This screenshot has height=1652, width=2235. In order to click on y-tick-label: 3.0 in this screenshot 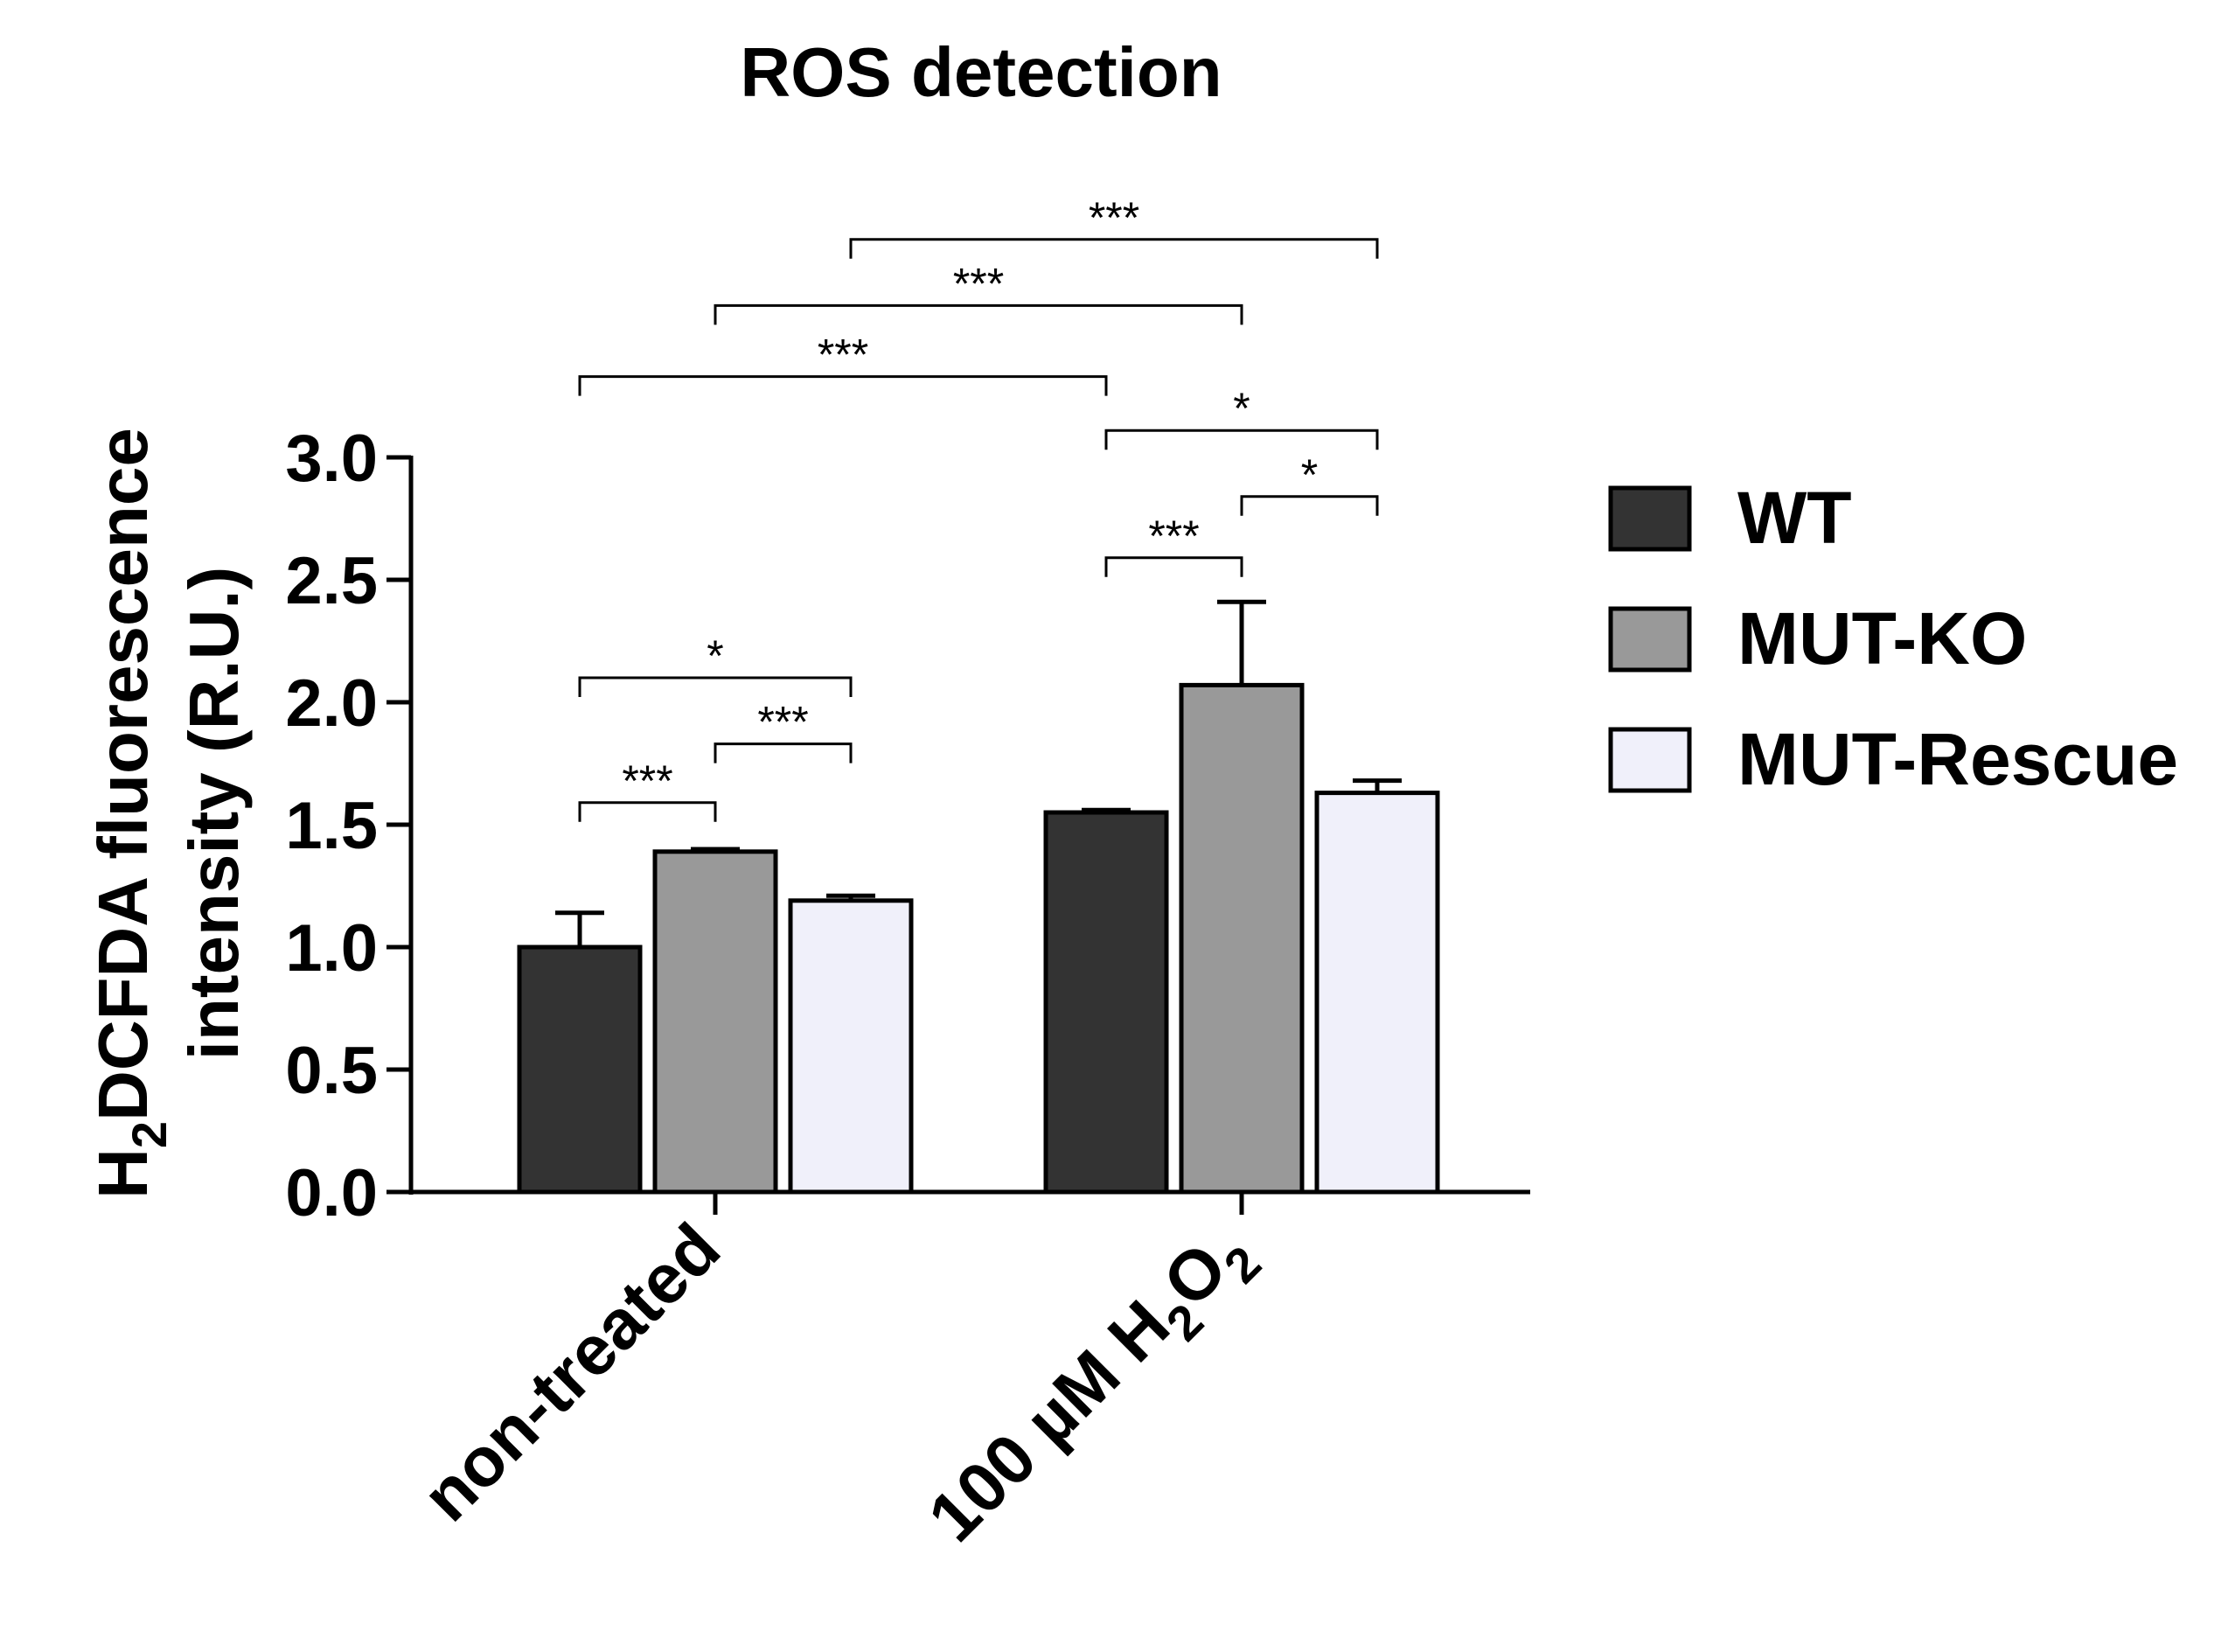, I will do `click(331, 459)`.